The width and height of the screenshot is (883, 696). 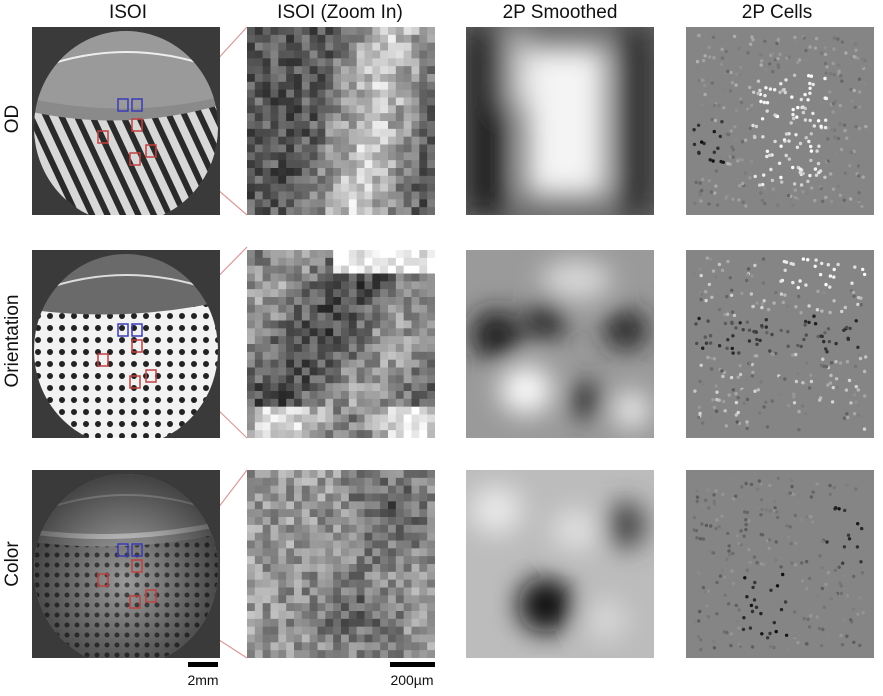 What do you see at coordinates (12, 564) in the screenshot?
I see `row-label-color: Color` at bounding box center [12, 564].